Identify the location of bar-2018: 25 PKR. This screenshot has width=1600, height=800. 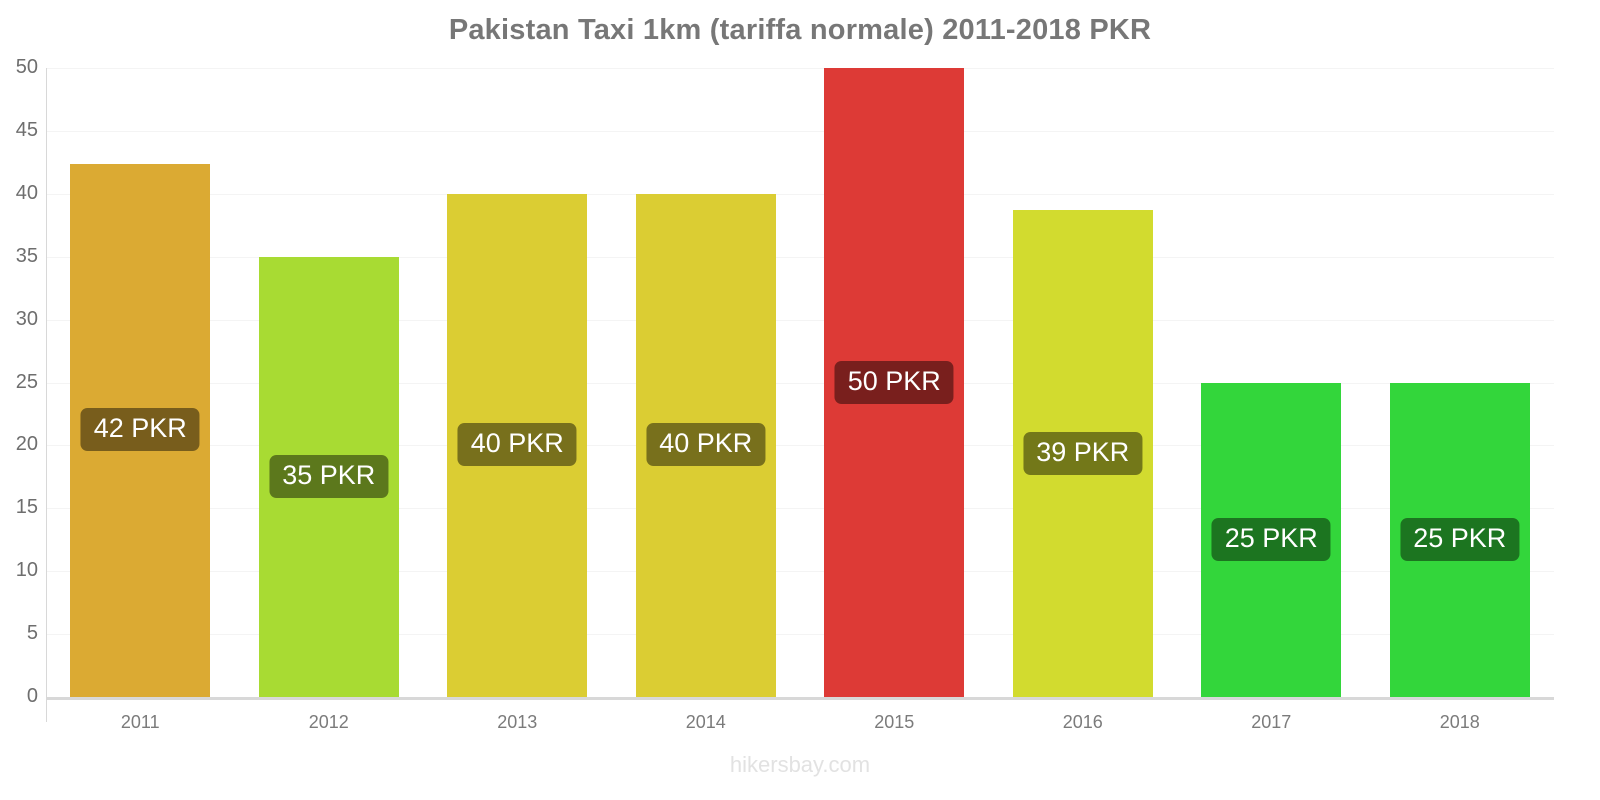
(1459, 539).